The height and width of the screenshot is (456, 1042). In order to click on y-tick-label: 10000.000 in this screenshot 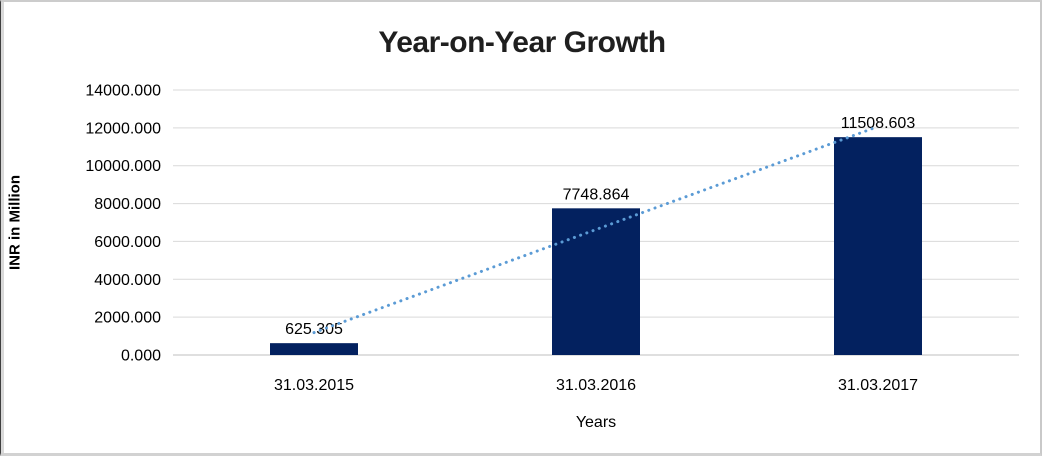, I will do `click(123, 166)`.